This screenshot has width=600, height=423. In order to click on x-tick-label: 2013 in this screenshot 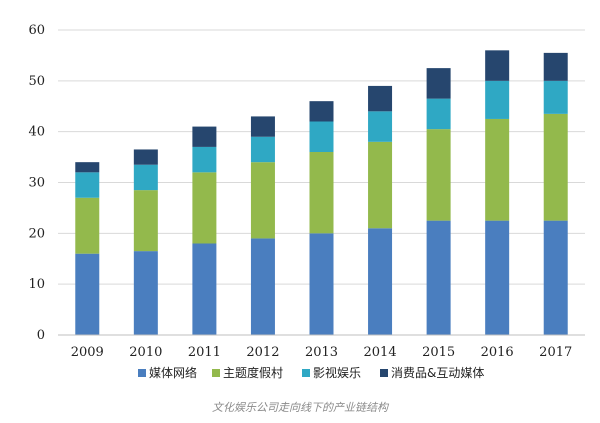, I will do `click(321, 352)`.